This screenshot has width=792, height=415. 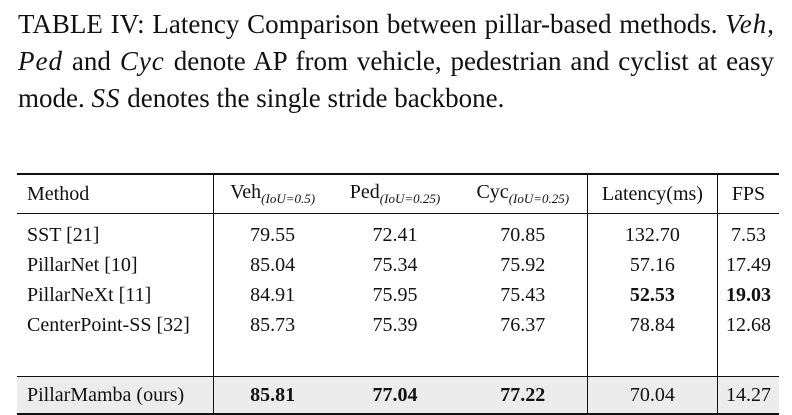 I want to click on cell-veh: 85.04, so click(x=273, y=264).